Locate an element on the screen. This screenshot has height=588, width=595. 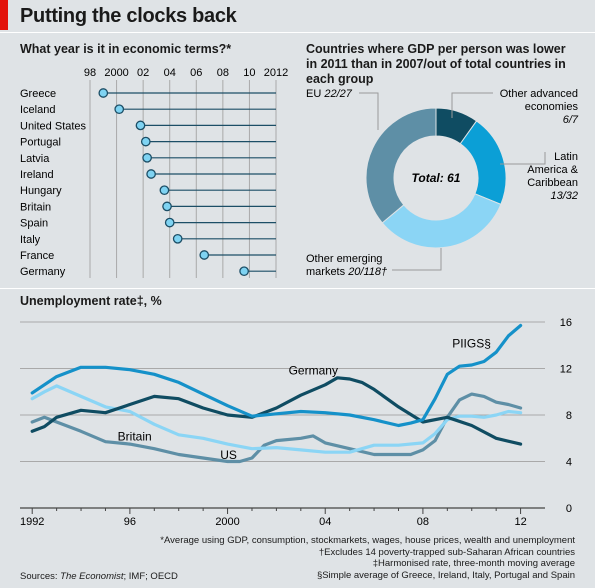
divider-top is located at coordinates (297, 32).